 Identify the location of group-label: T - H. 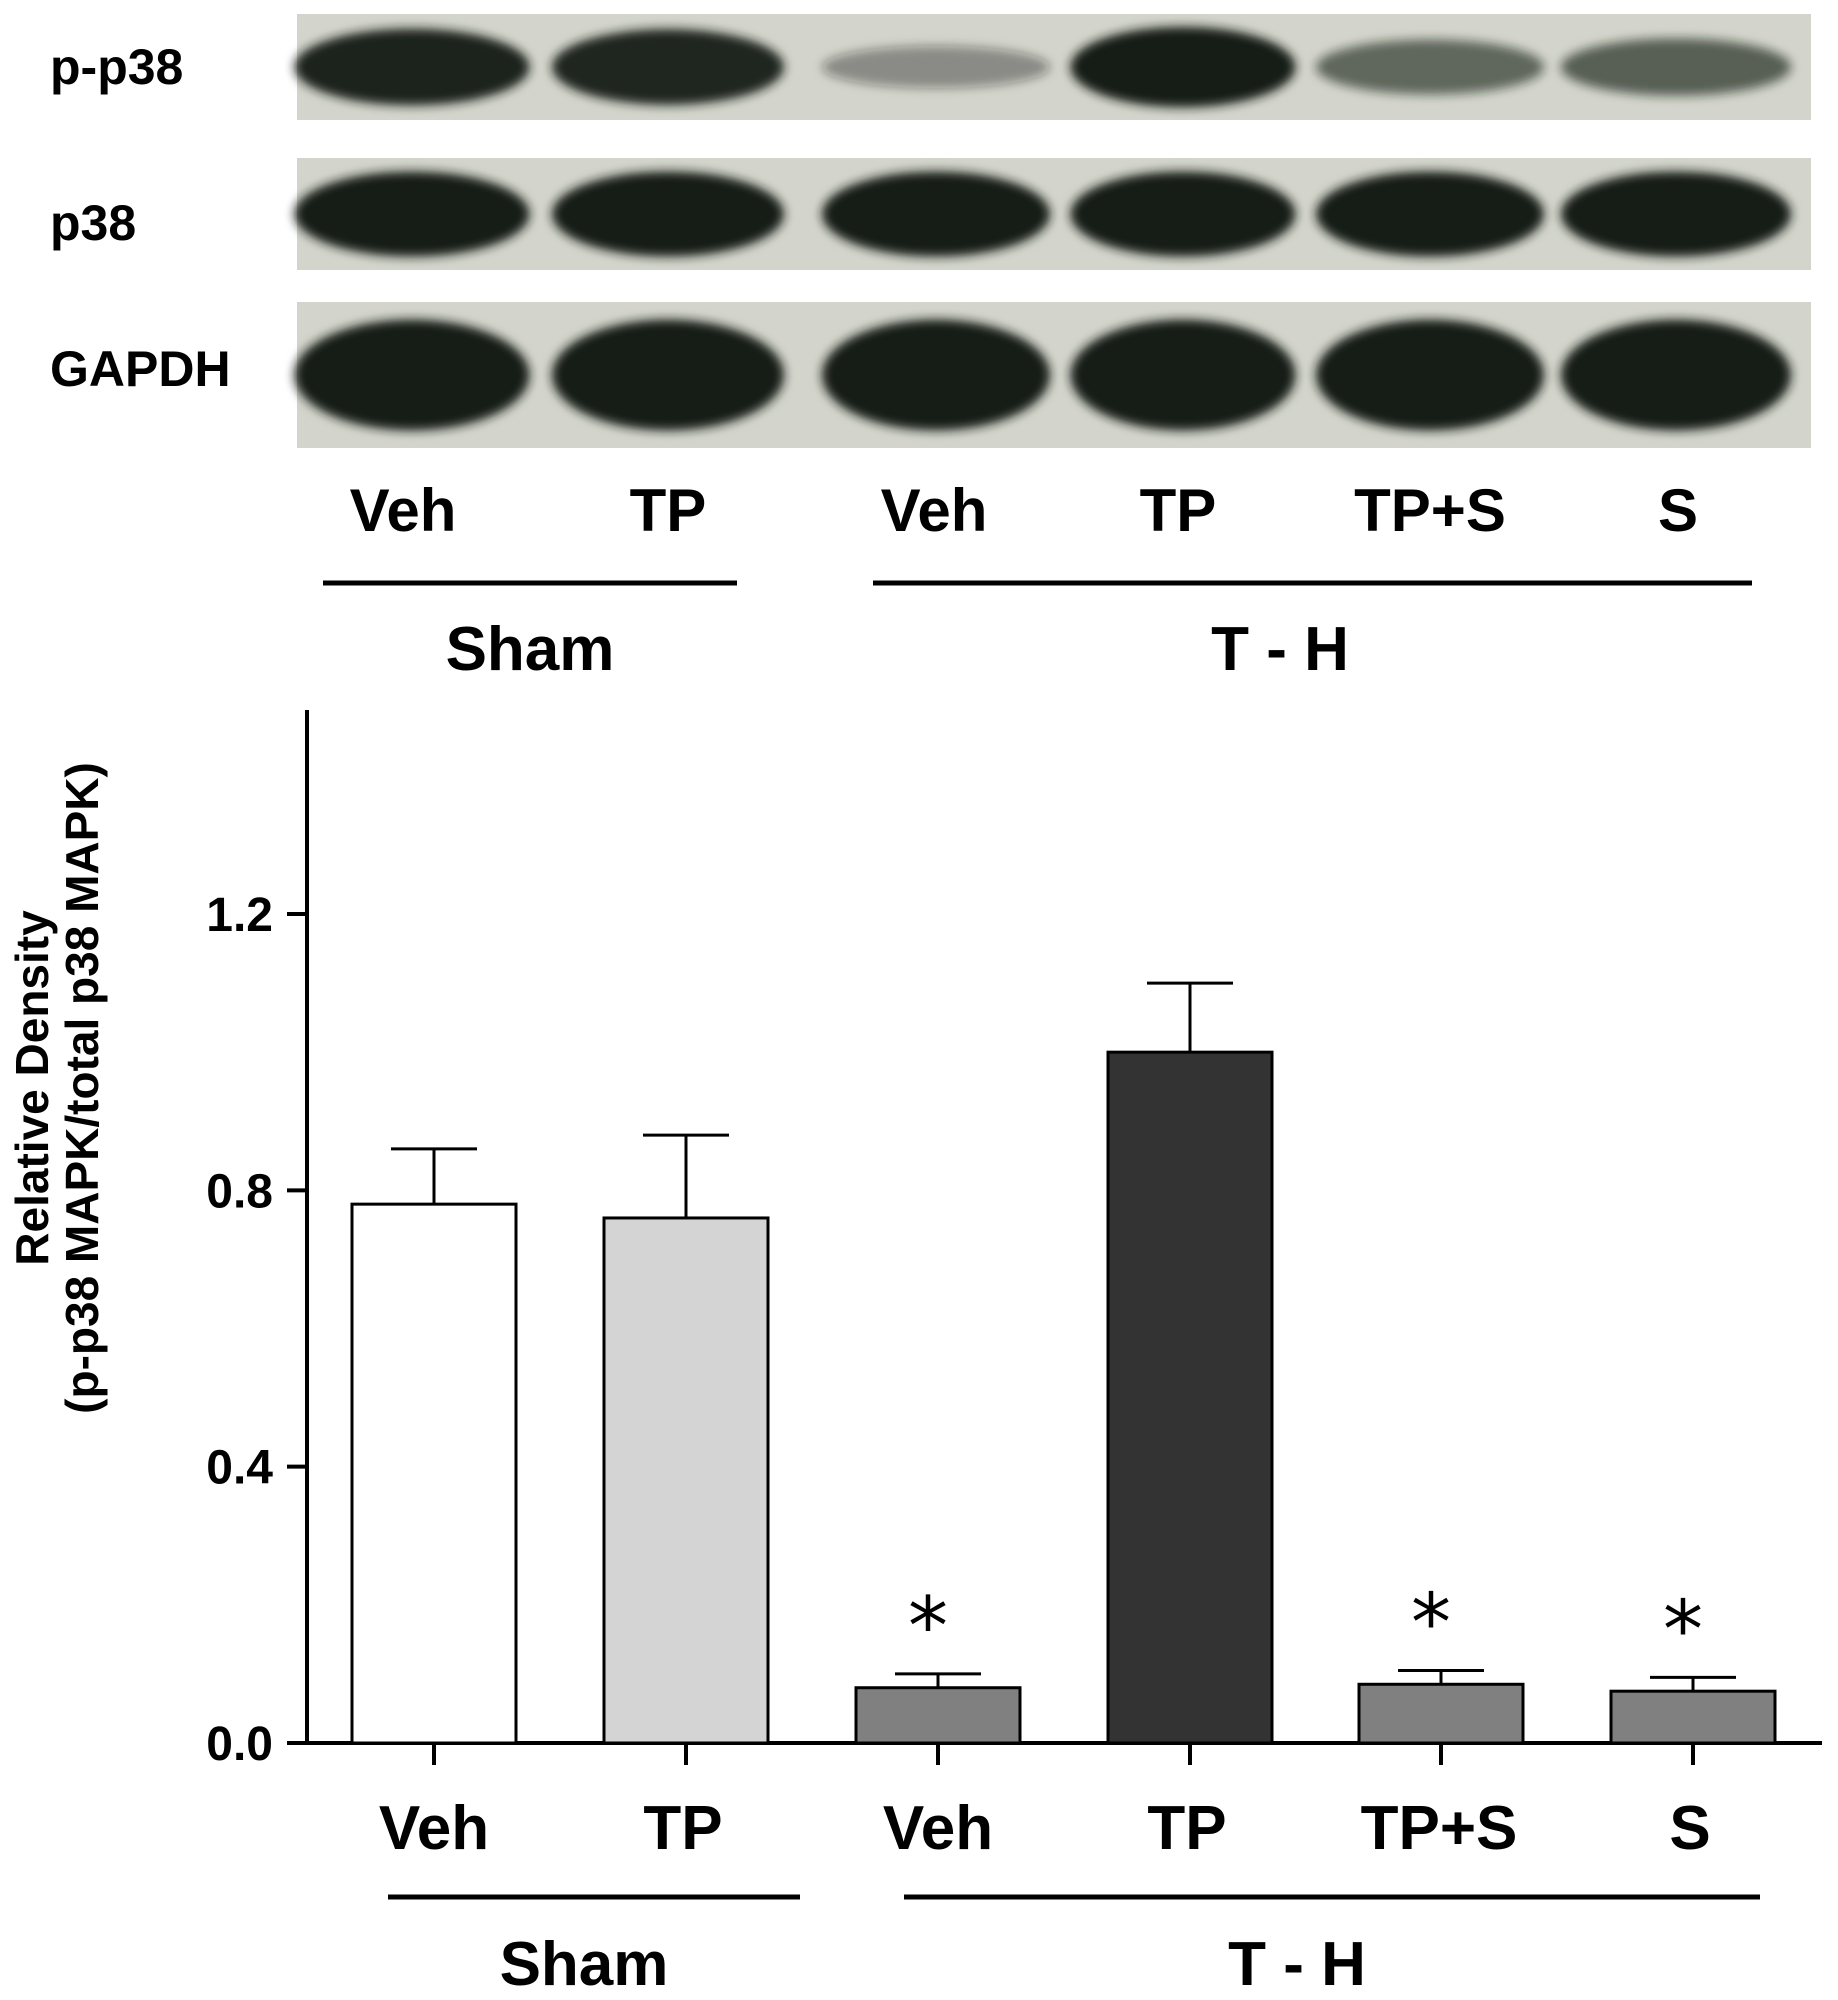
(1297, 1964).